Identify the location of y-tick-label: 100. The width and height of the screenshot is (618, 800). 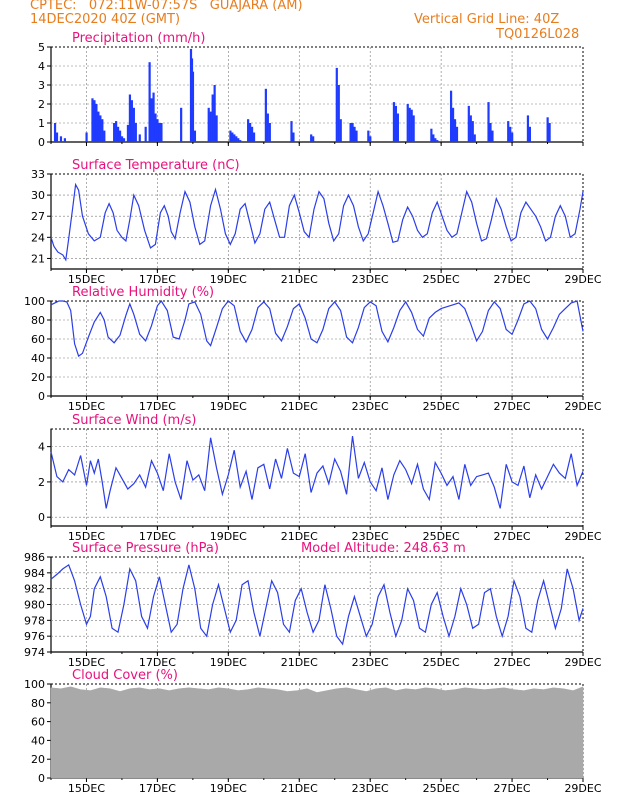
(34, 301).